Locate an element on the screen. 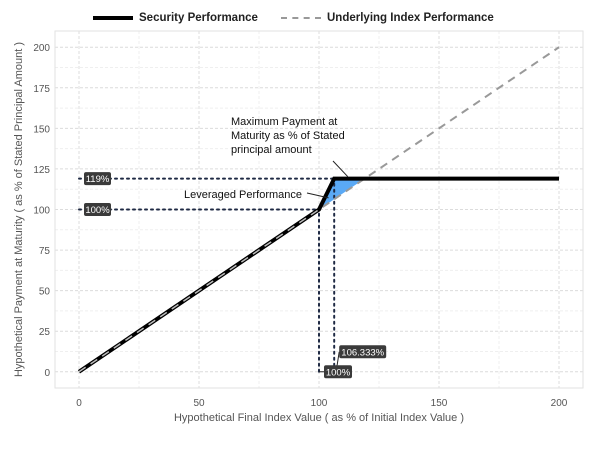 The width and height of the screenshot is (600, 450). legend-swatch-dashed is located at coordinates (301, 18).